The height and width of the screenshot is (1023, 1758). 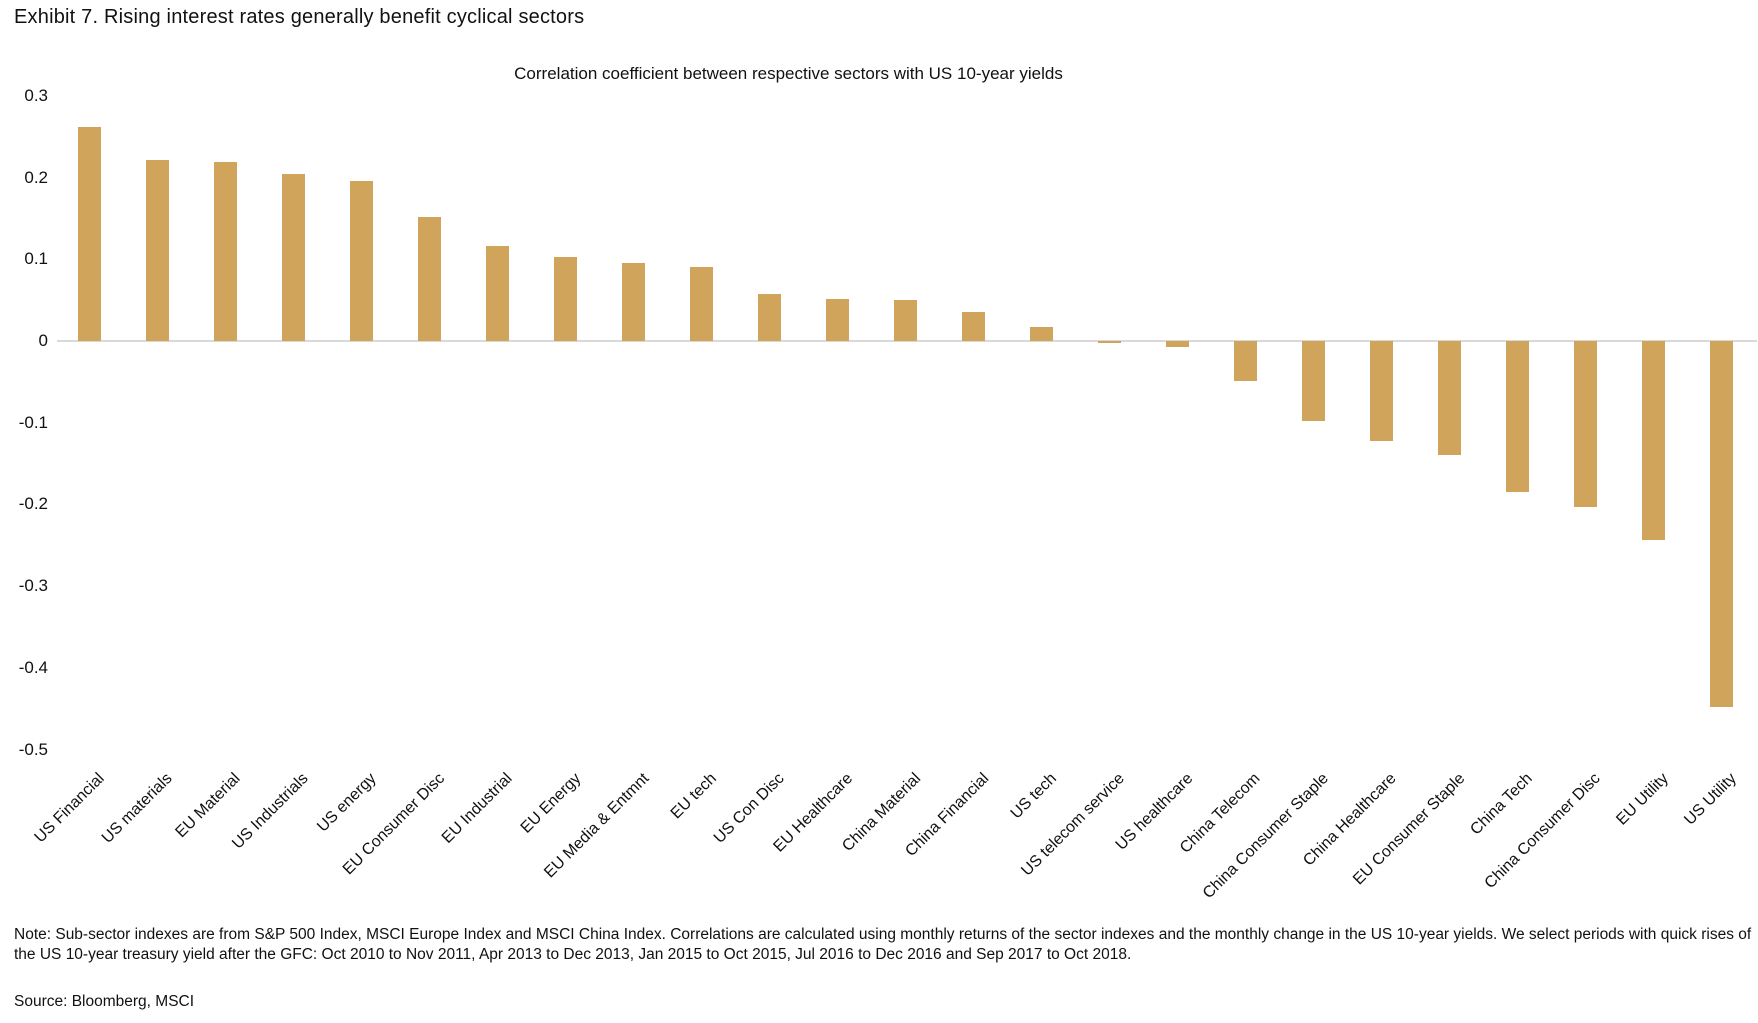 I want to click on x-category-label: US energy, so click(x=347, y=803).